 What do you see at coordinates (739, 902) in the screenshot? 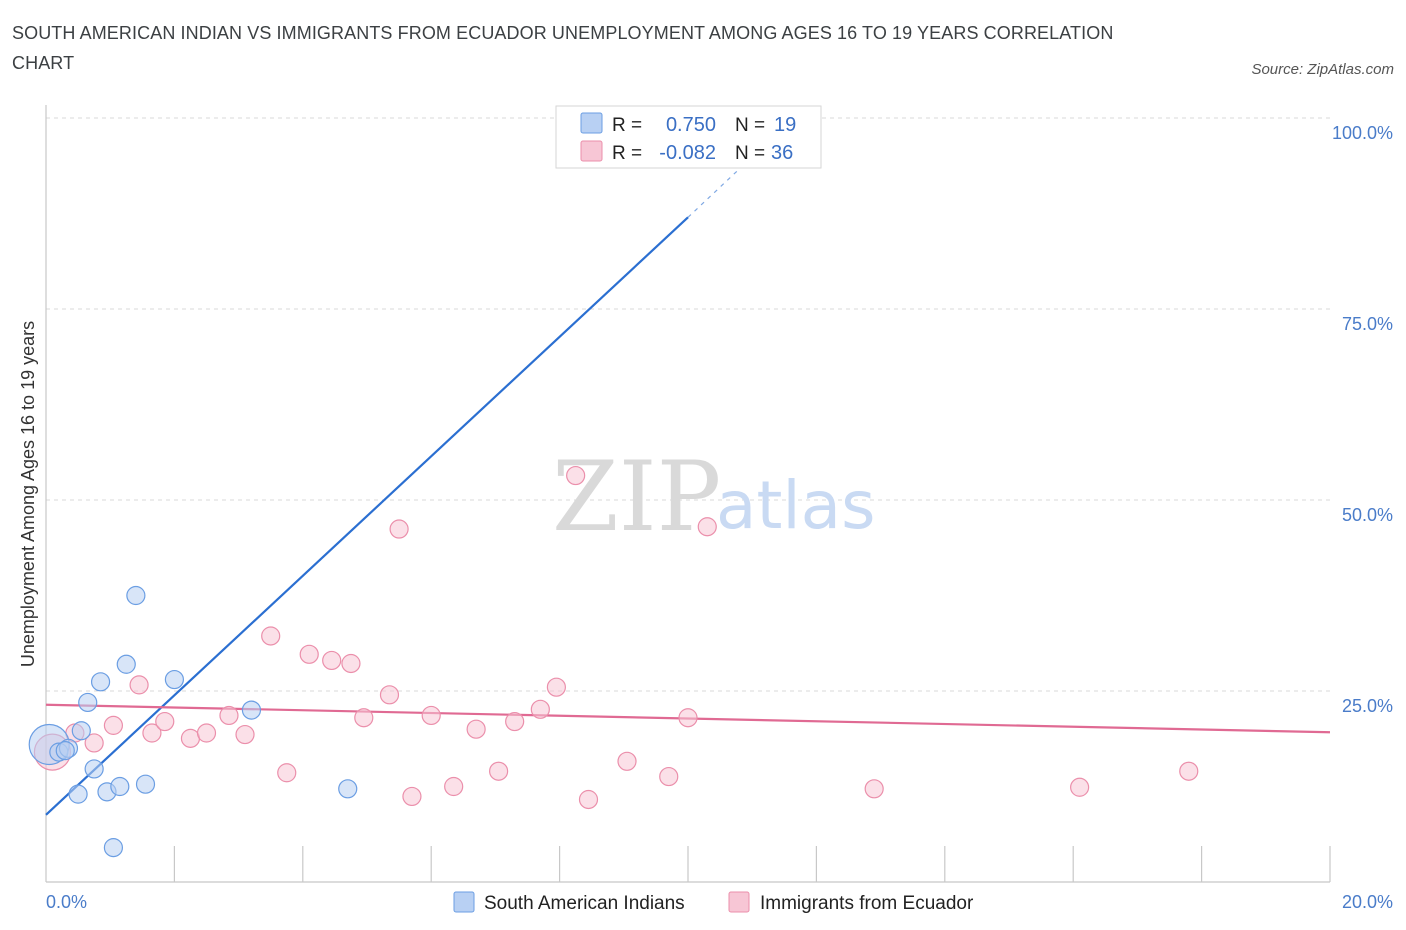
I see `series-legend-swatch-pink` at bounding box center [739, 902].